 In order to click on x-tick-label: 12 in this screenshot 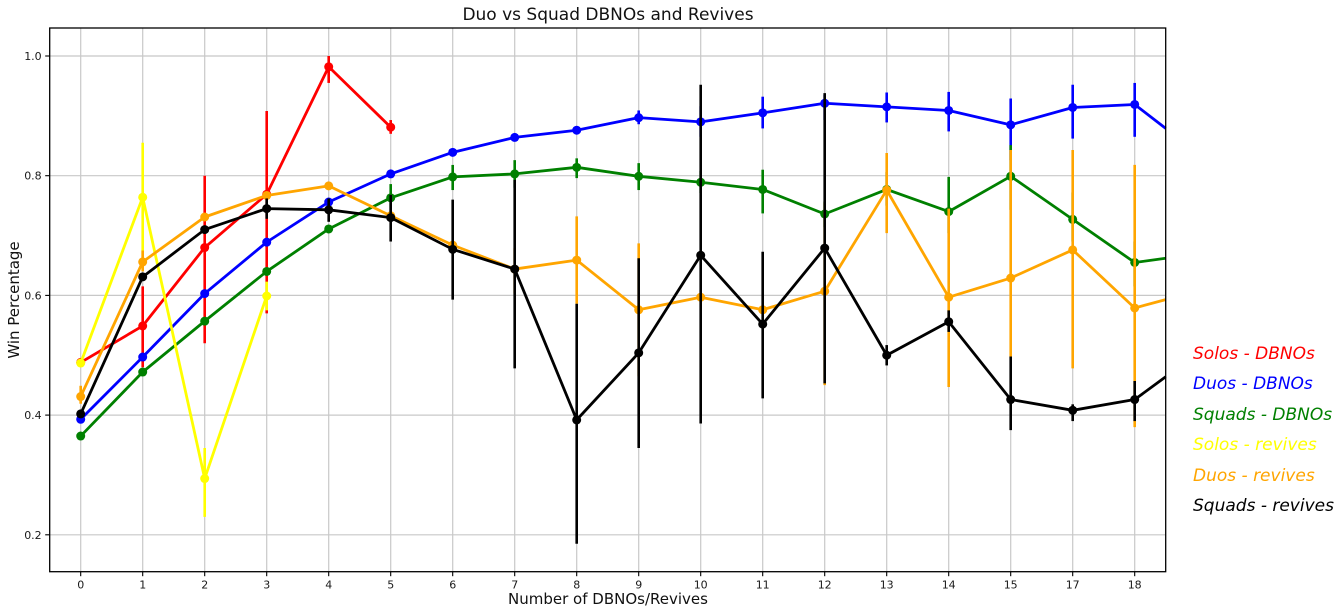, I will do `click(825, 585)`.